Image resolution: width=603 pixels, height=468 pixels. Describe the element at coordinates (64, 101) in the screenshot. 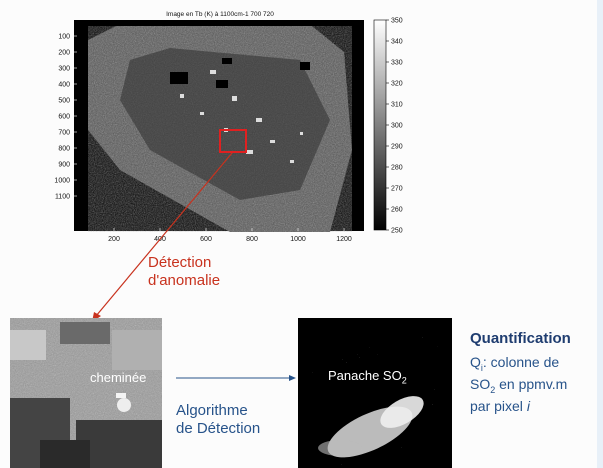

I see `y-tick-label: 500` at that location.